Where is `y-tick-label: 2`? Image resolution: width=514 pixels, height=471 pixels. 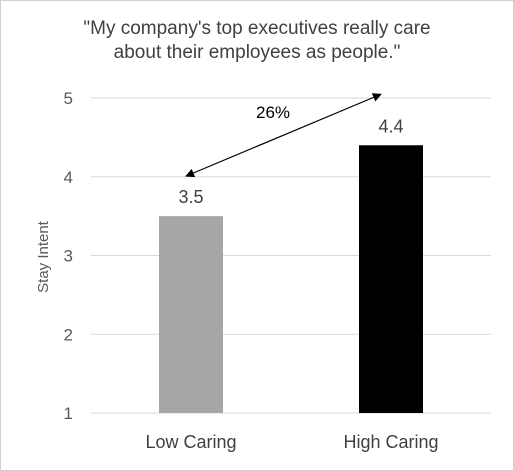
y-tick-label: 2 is located at coordinates (68, 334).